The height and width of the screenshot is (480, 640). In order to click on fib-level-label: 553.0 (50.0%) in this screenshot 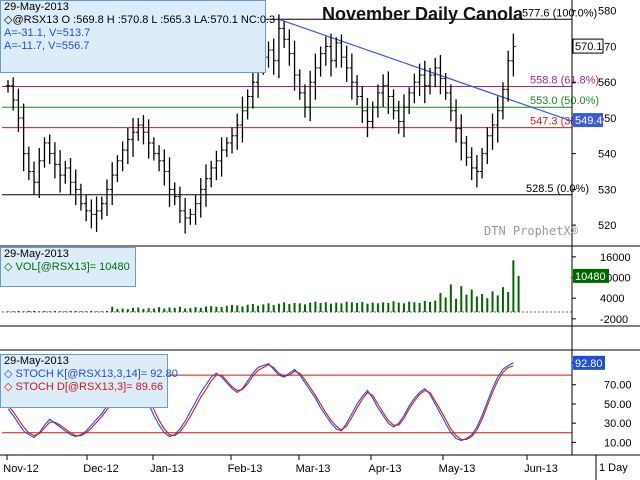, I will do `click(564, 101)`.